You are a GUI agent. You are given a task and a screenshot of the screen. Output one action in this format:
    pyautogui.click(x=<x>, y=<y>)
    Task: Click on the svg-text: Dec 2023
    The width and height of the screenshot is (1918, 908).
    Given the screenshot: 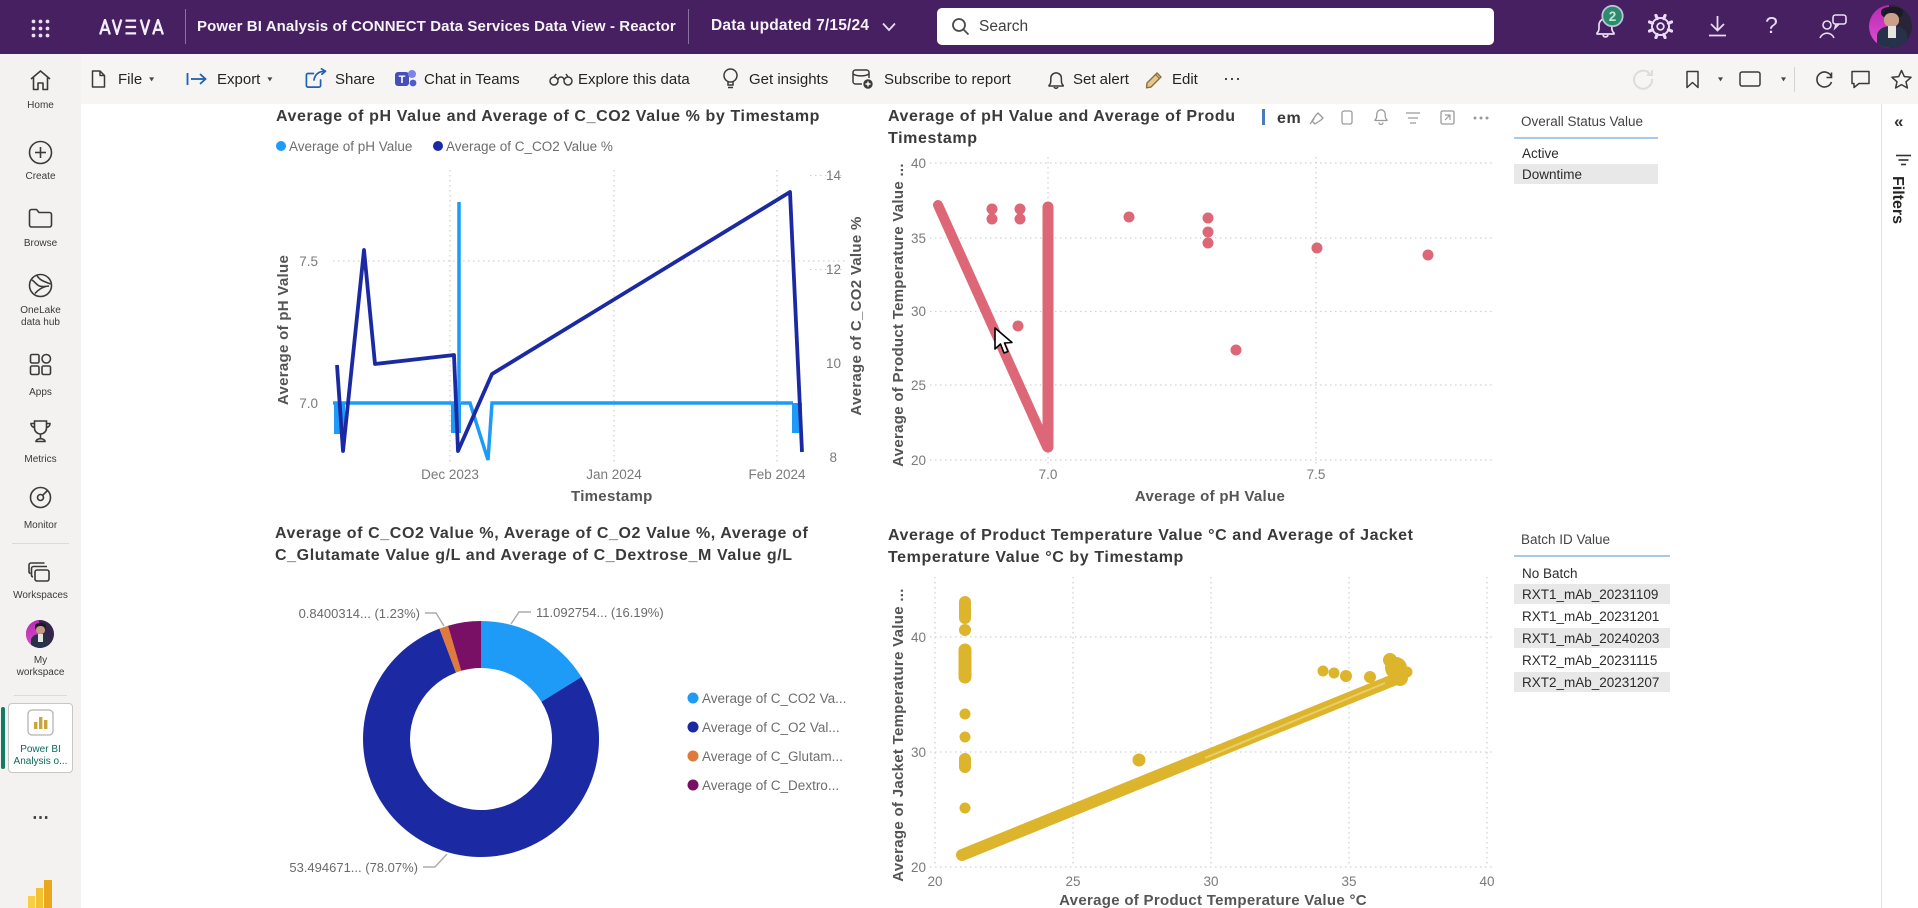 What is the action you would take?
    pyautogui.click(x=450, y=474)
    